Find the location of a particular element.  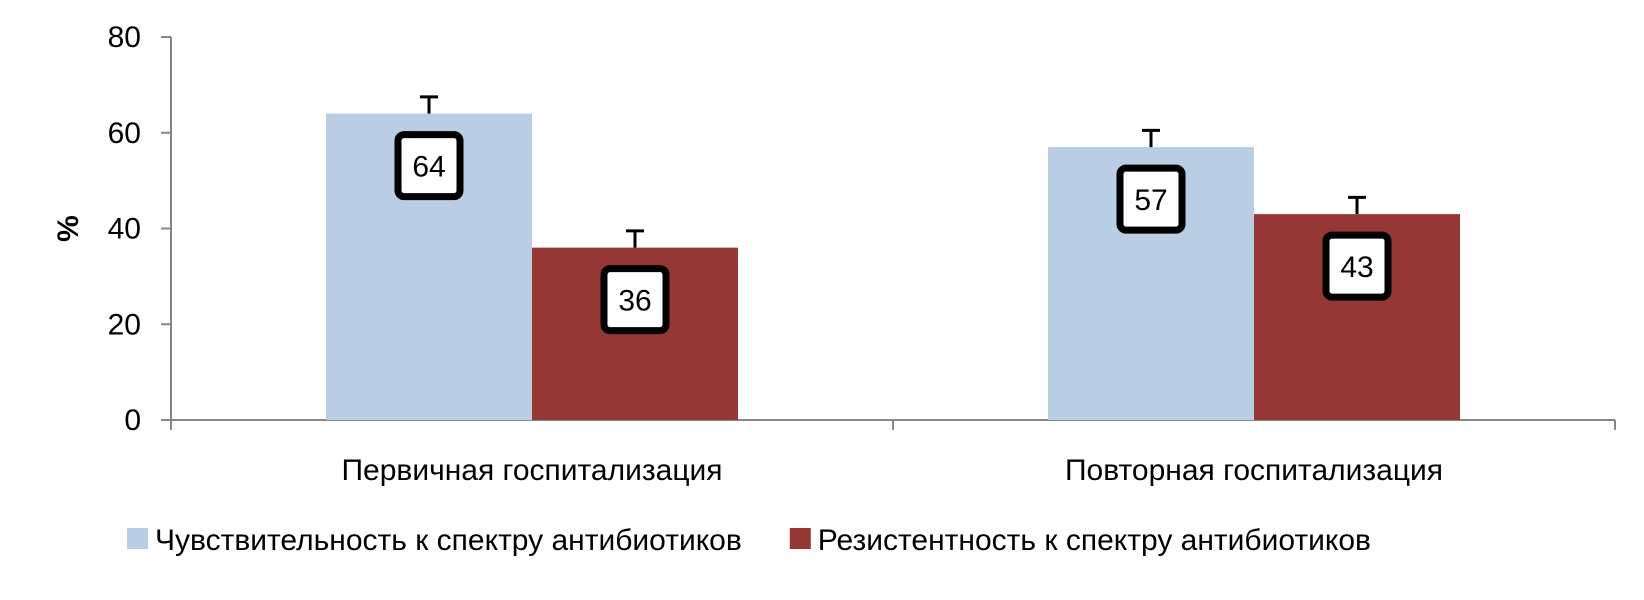

y-tick-label: 60 is located at coordinates (124, 133).